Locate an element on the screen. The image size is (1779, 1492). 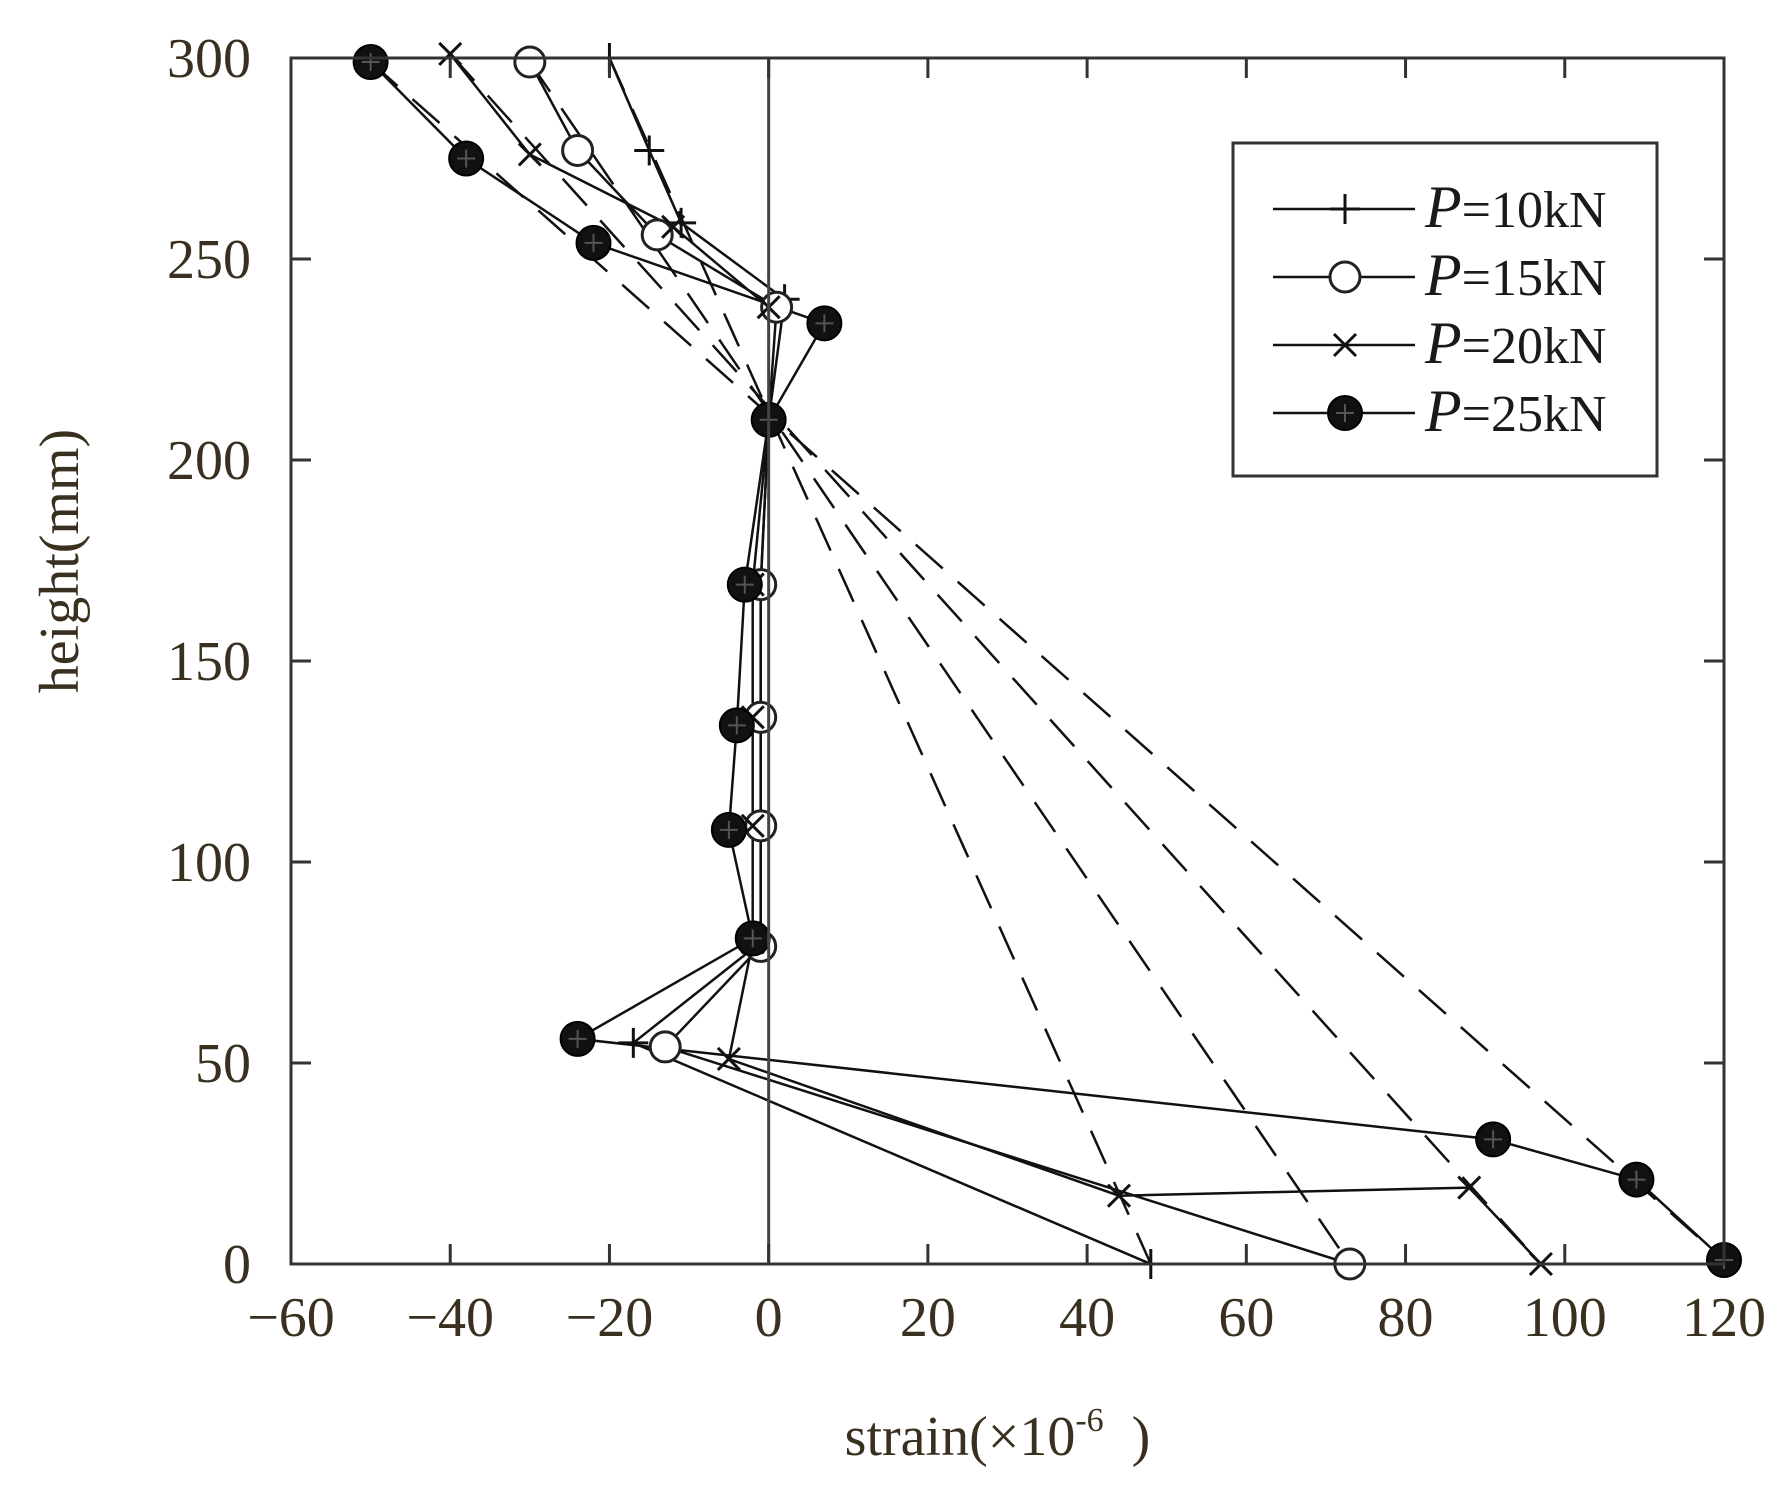
legend-label-value: =25kN is located at coordinates (1534, 414).